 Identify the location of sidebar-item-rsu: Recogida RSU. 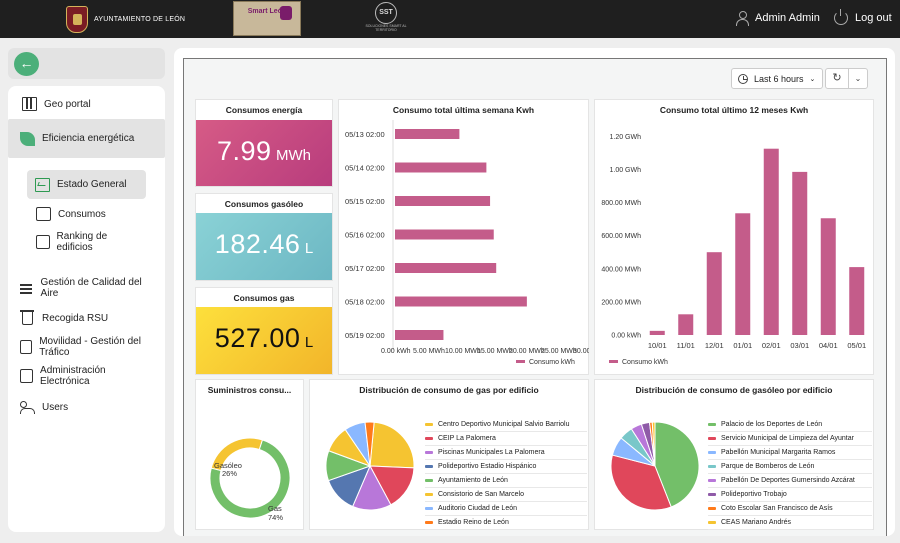
(64, 317).